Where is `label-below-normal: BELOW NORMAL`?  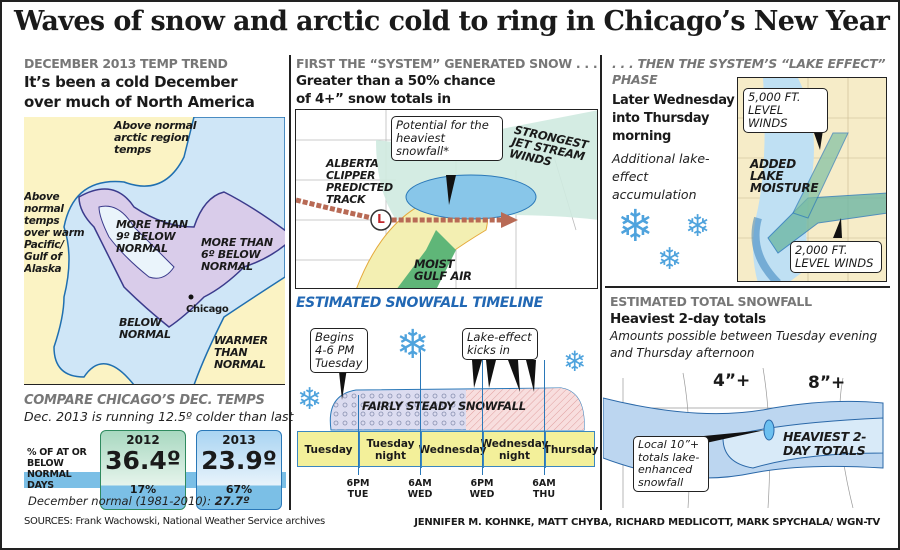 label-below-normal: BELOW NORMAL is located at coordinates (145, 328).